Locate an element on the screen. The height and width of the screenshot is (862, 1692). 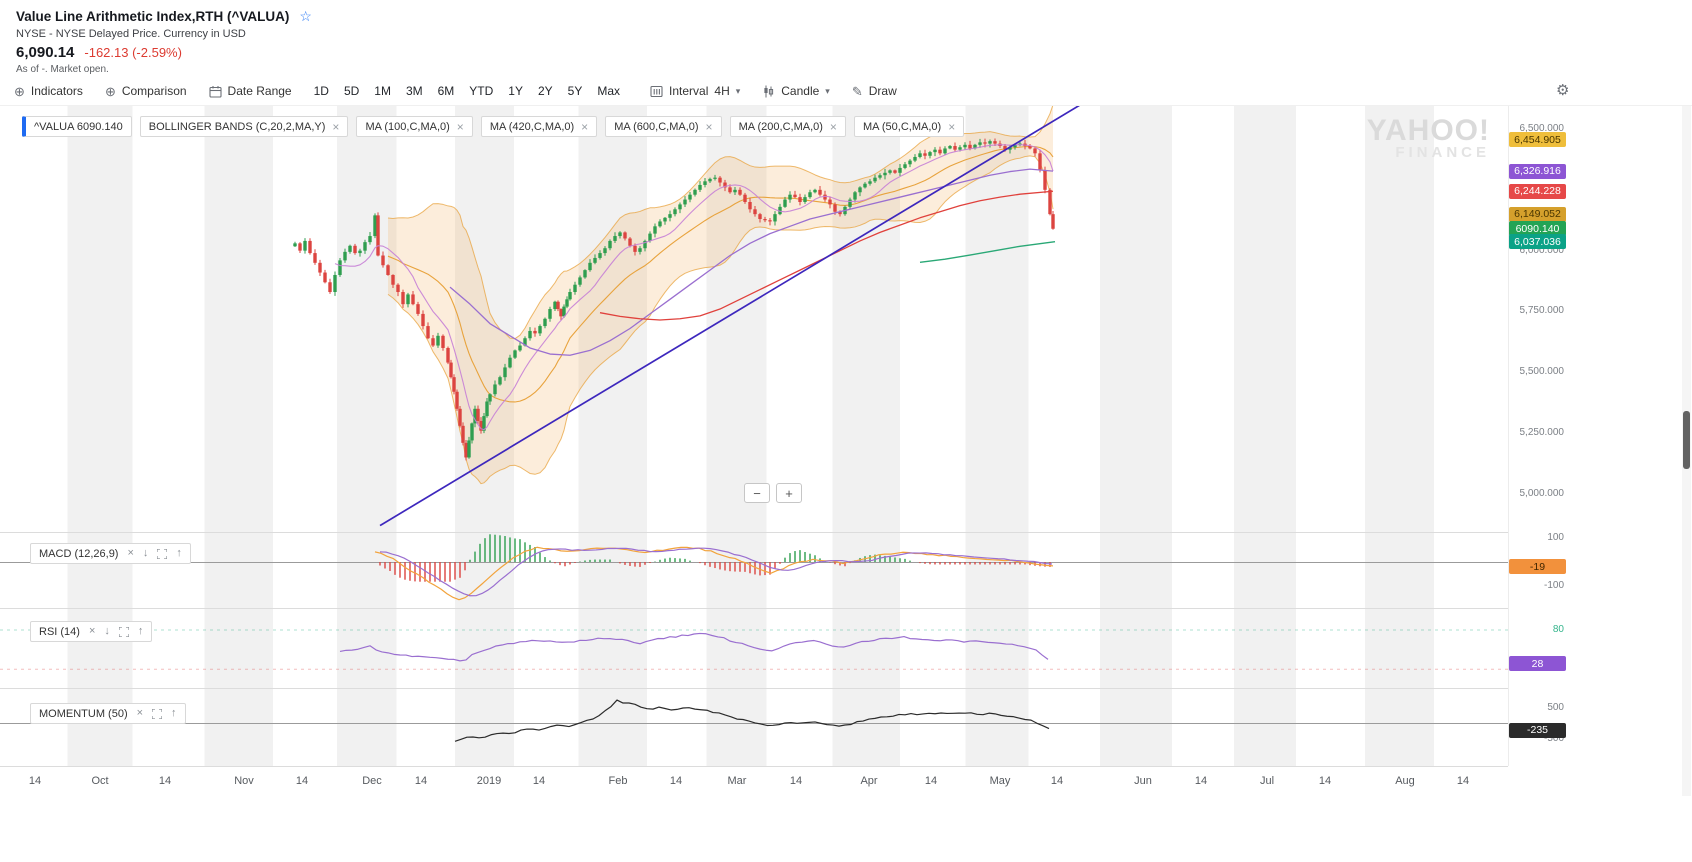
x-axis-tick: Dec is located at coordinates (372, 781).